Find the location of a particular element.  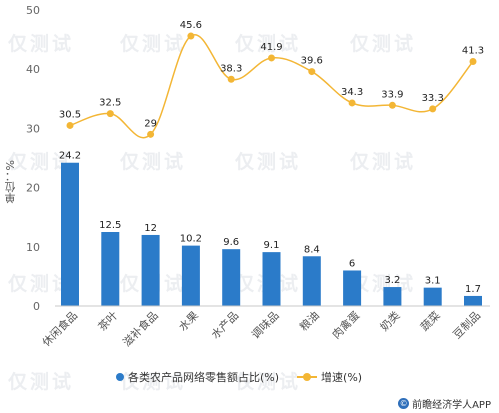

bar-value-label: 1.7 is located at coordinates (473, 289).